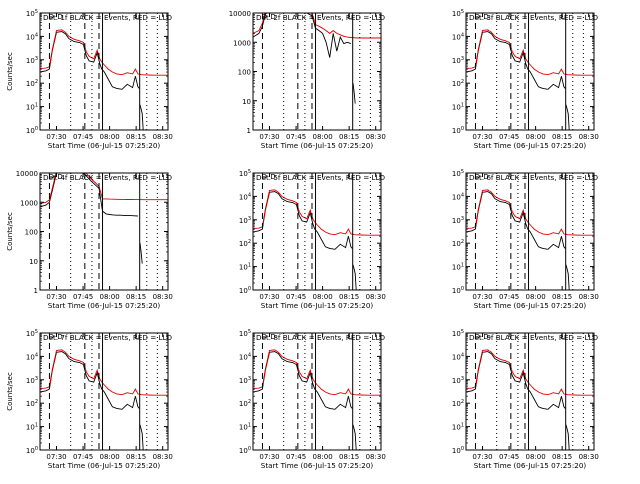 The width and height of the screenshot is (640, 484). What do you see at coordinates (321, 337) in the screenshot?
I see `panel-title: Det. 8f BLACK = Events, RED = LLD` at bounding box center [321, 337].